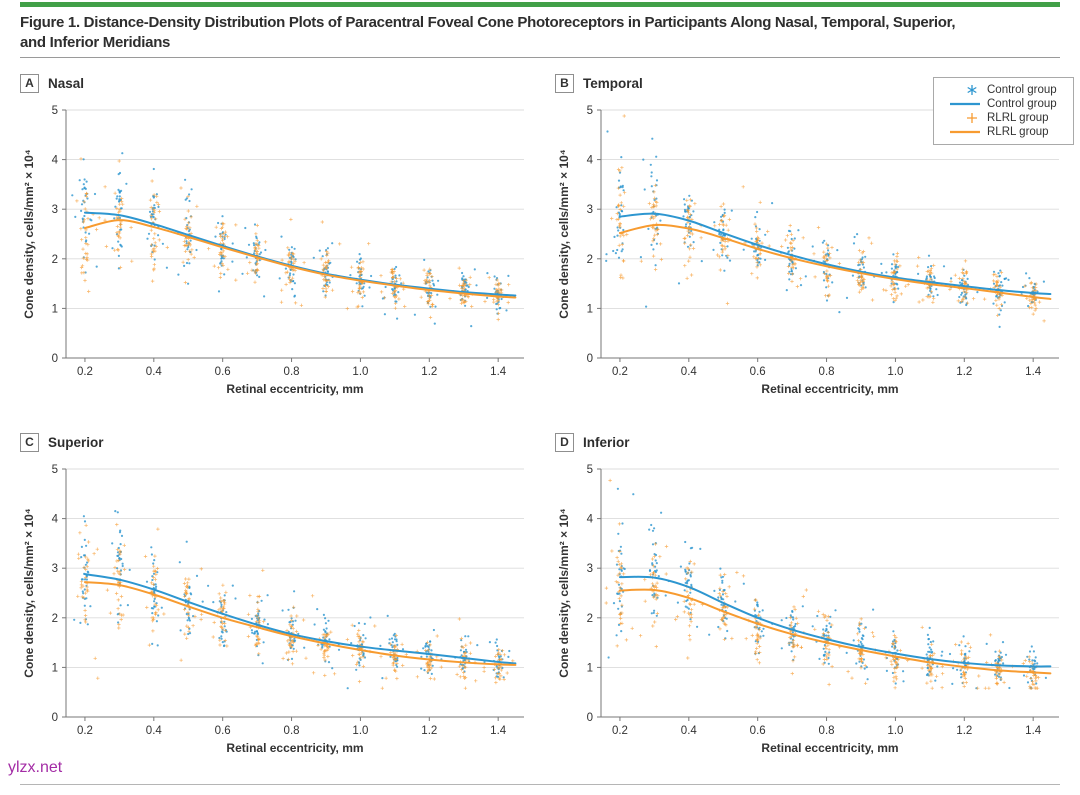 The image size is (1080, 795). I want to click on panel-title: Temporal, so click(613, 83).